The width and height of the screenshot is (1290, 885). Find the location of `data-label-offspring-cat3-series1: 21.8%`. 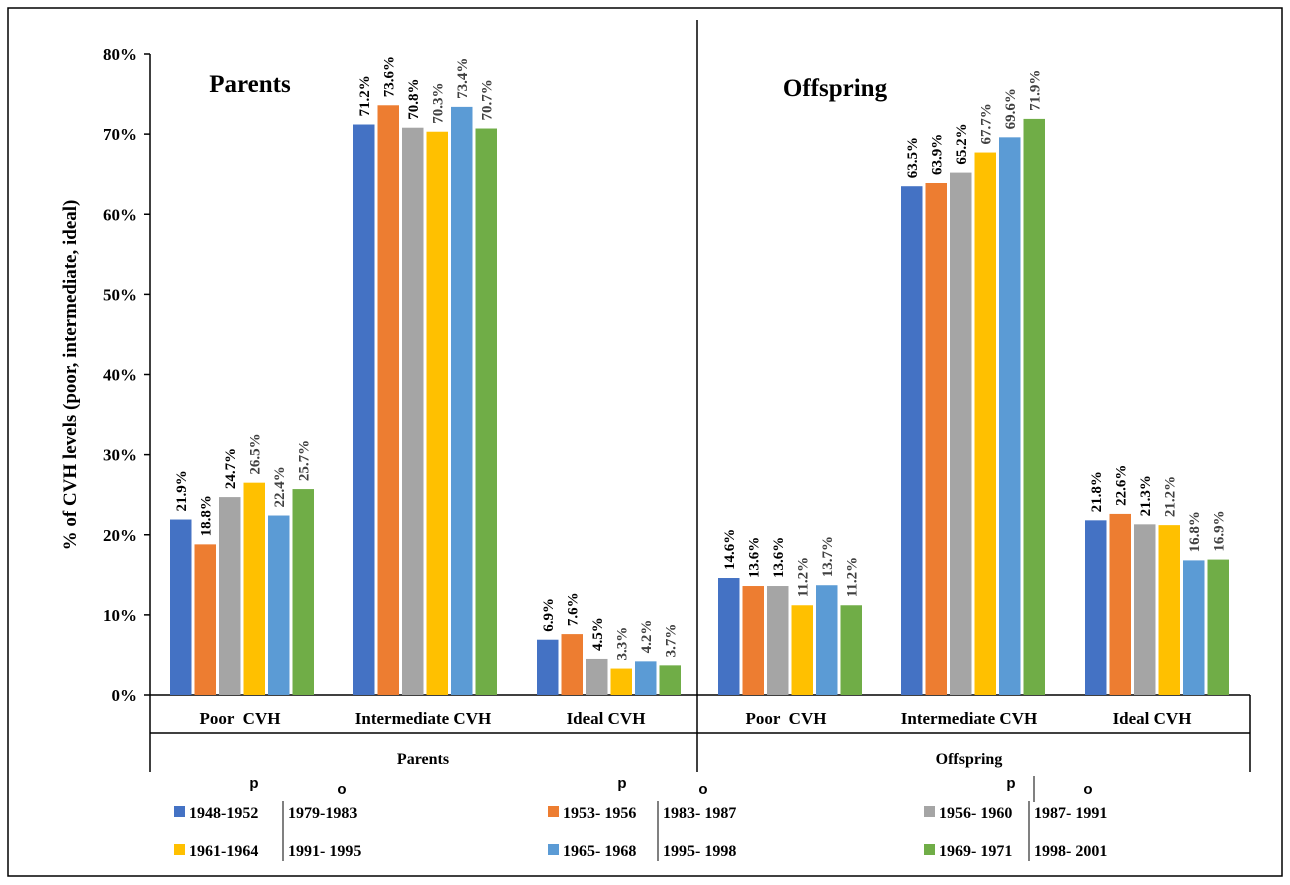

data-label-offspring-cat3-series1: 21.8% is located at coordinates (1097, 491).